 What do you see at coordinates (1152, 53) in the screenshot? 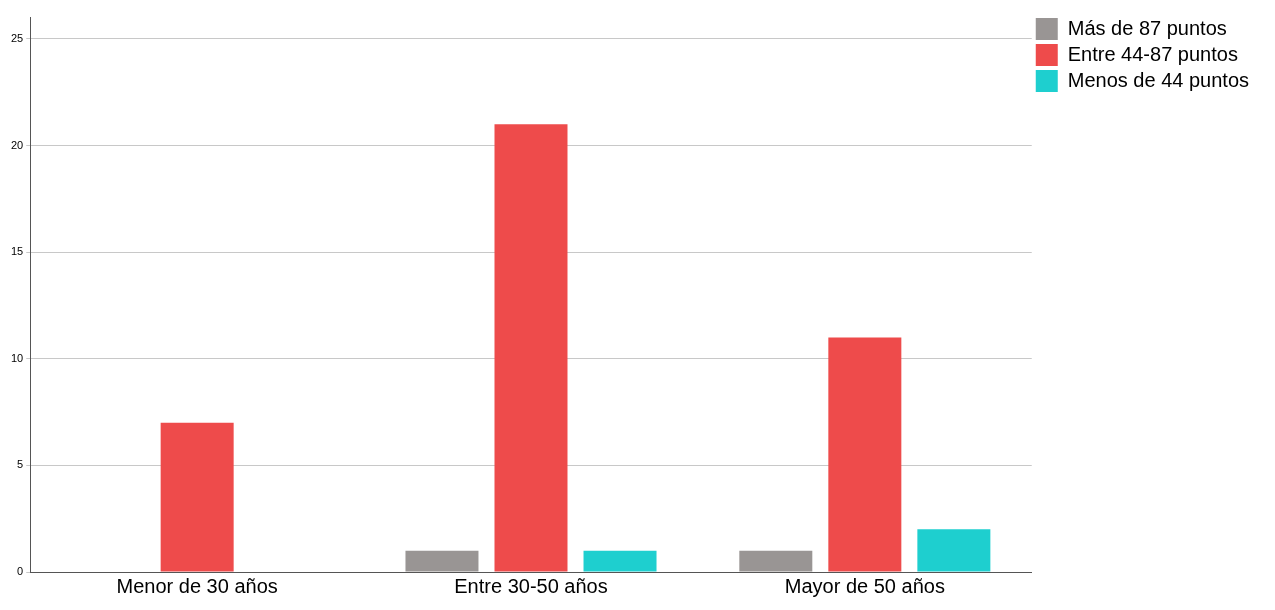
I see `legend-label: Entre 44-87 puntos` at bounding box center [1152, 53].